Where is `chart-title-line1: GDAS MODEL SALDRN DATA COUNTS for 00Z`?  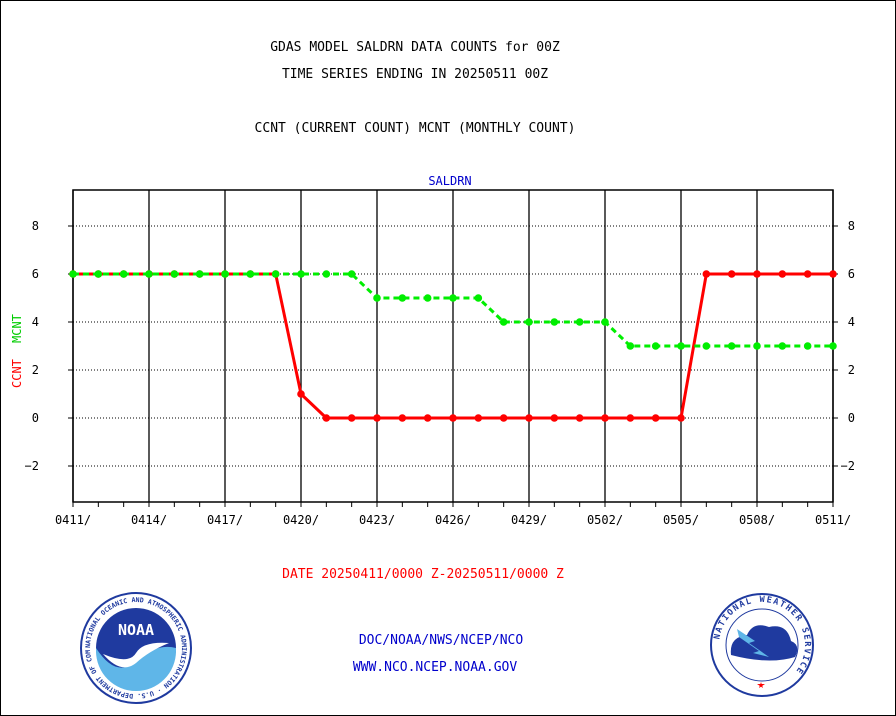 chart-title-line1: GDAS MODEL SALDRN DATA COUNTS for 00Z is located at coordinates (415, 47).